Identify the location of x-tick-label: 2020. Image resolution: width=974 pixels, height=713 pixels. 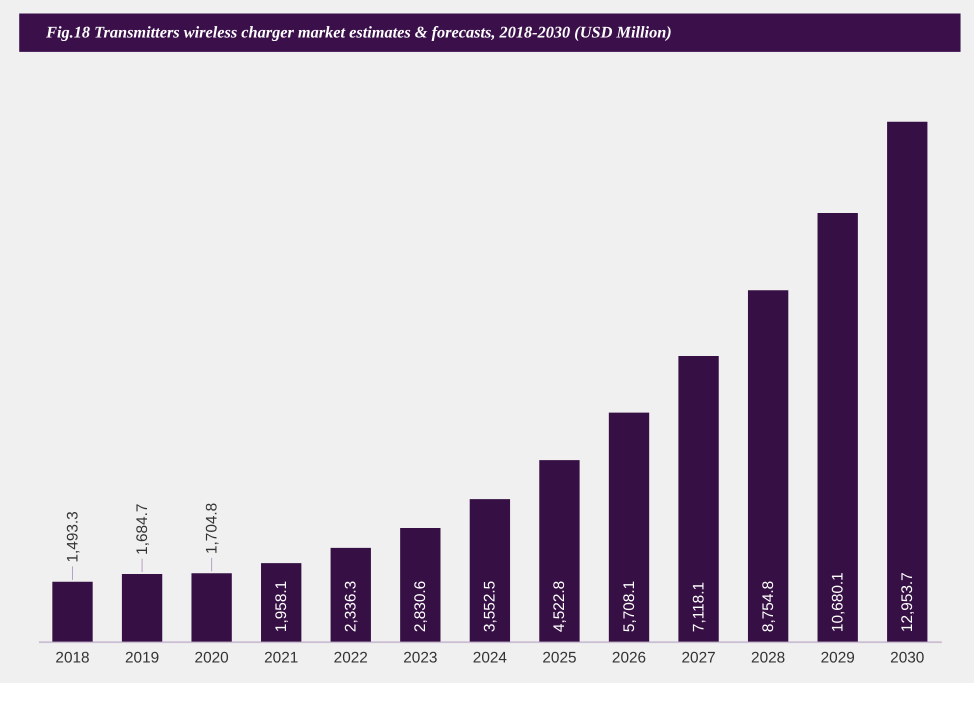
(211, 657).